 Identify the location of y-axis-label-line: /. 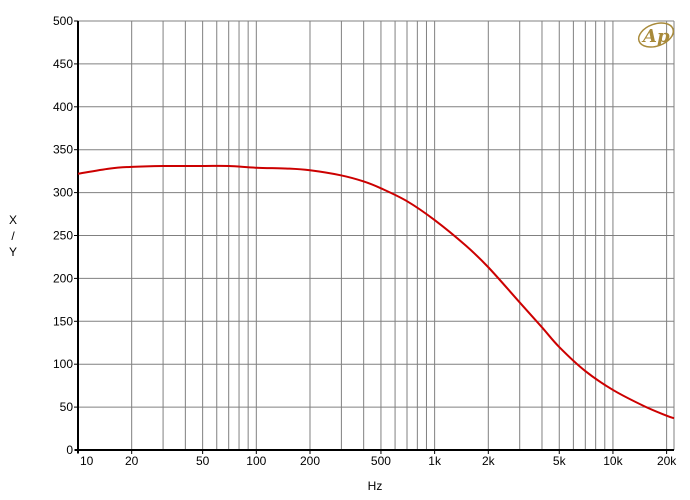
(13, 236).